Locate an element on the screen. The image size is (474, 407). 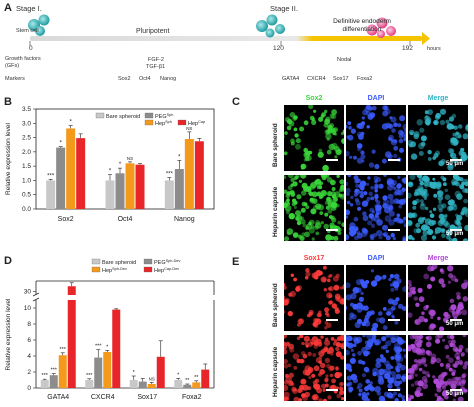
plot-frame is located at coordinates (125, 159).